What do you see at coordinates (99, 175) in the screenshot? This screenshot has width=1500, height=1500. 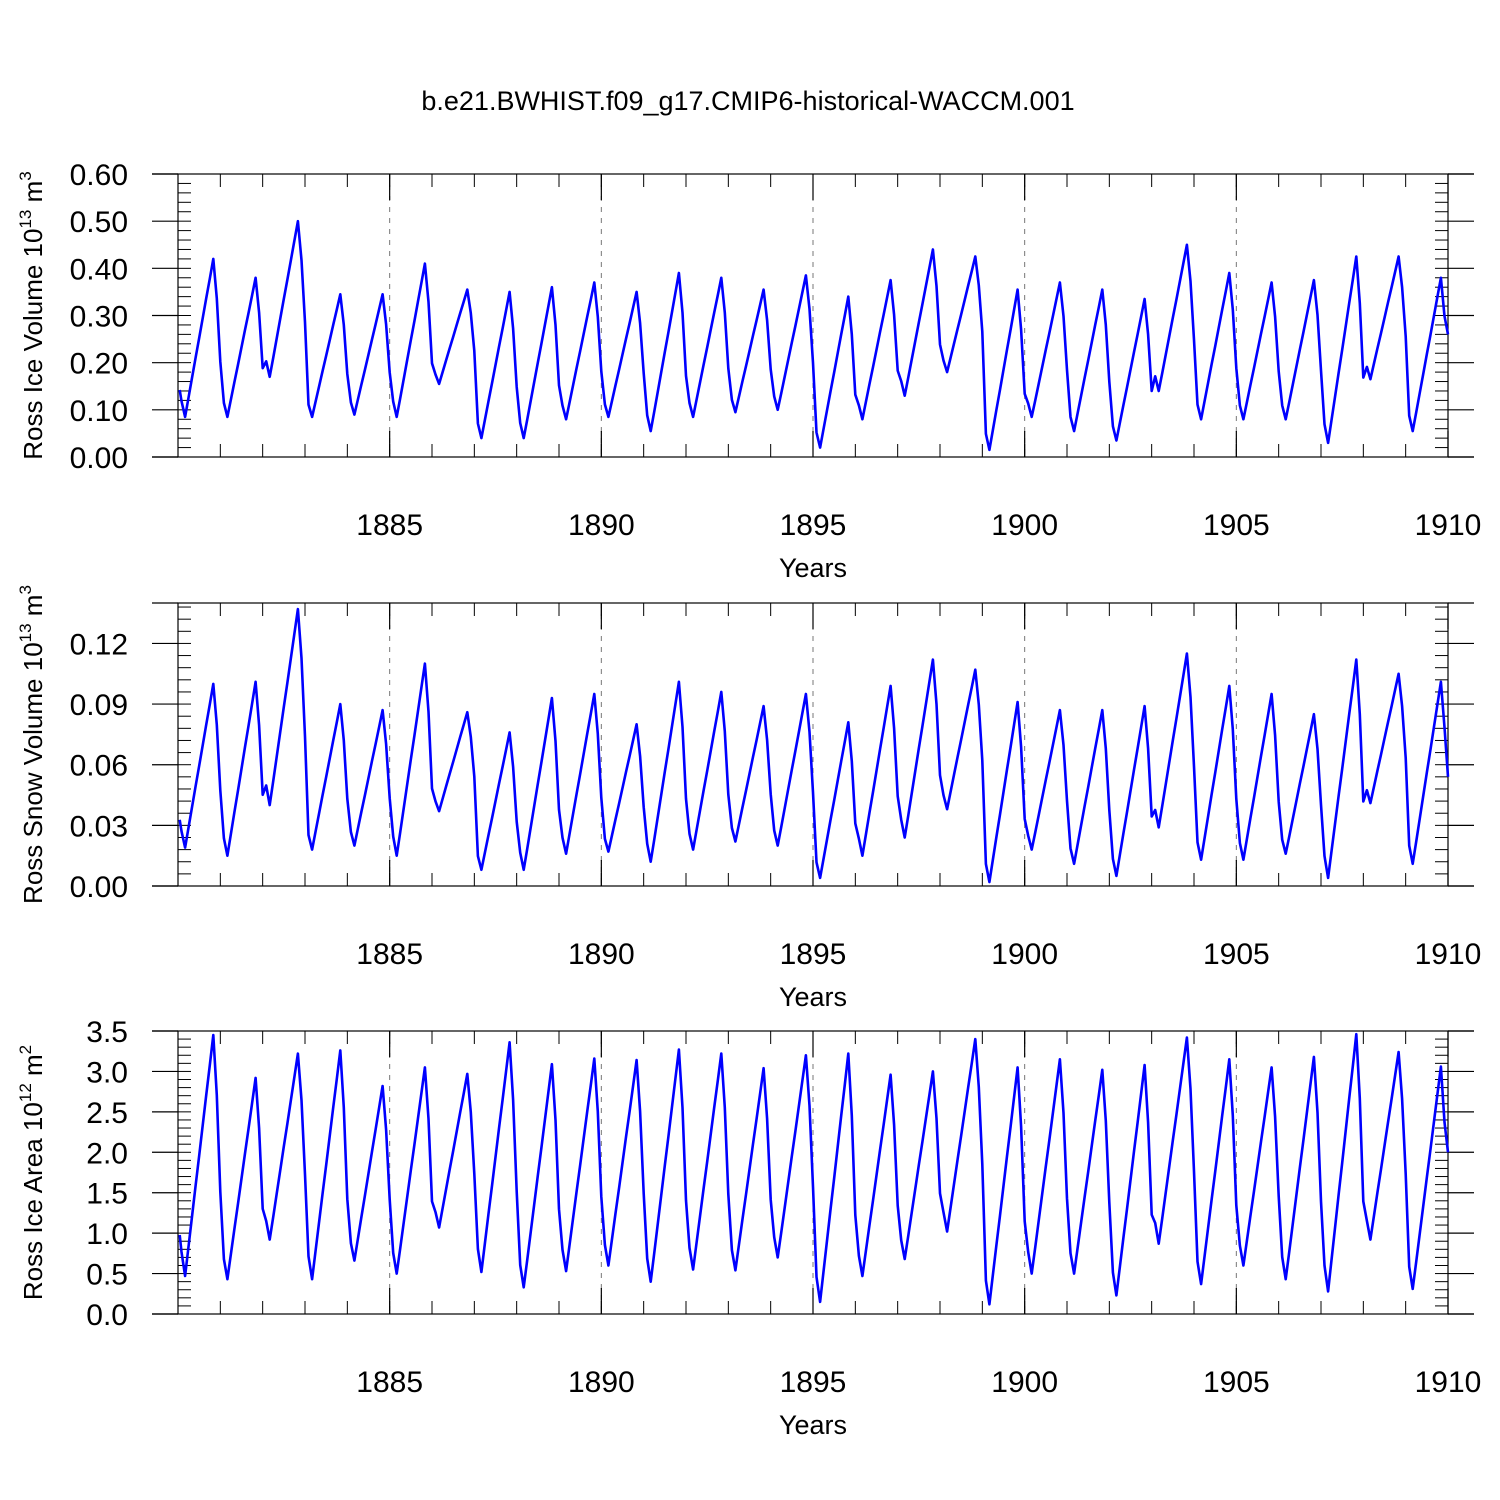 I see `y-tick-label: 0.60` at bounding box center [99, 175].